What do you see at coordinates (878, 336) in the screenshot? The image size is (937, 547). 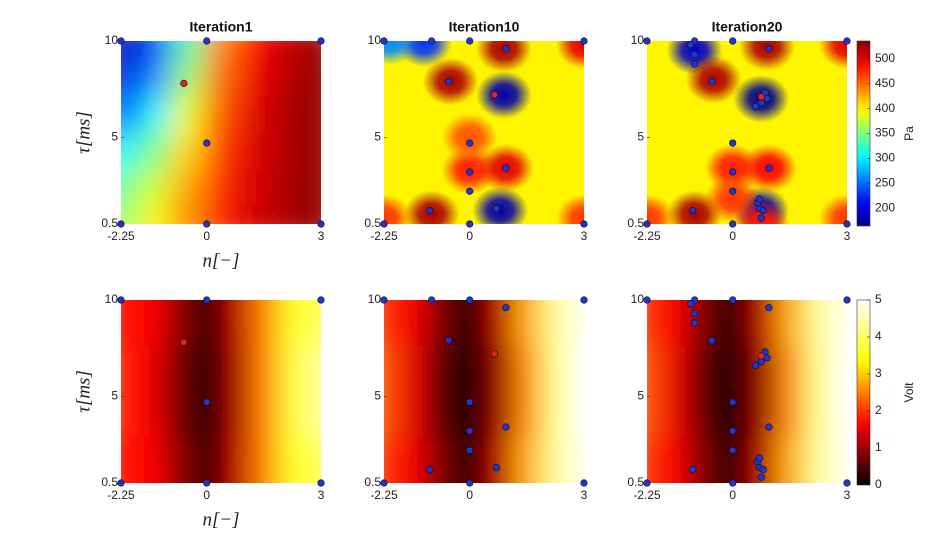 I see `colorbar-tick-label: 4` at bounding box center [878, 336].